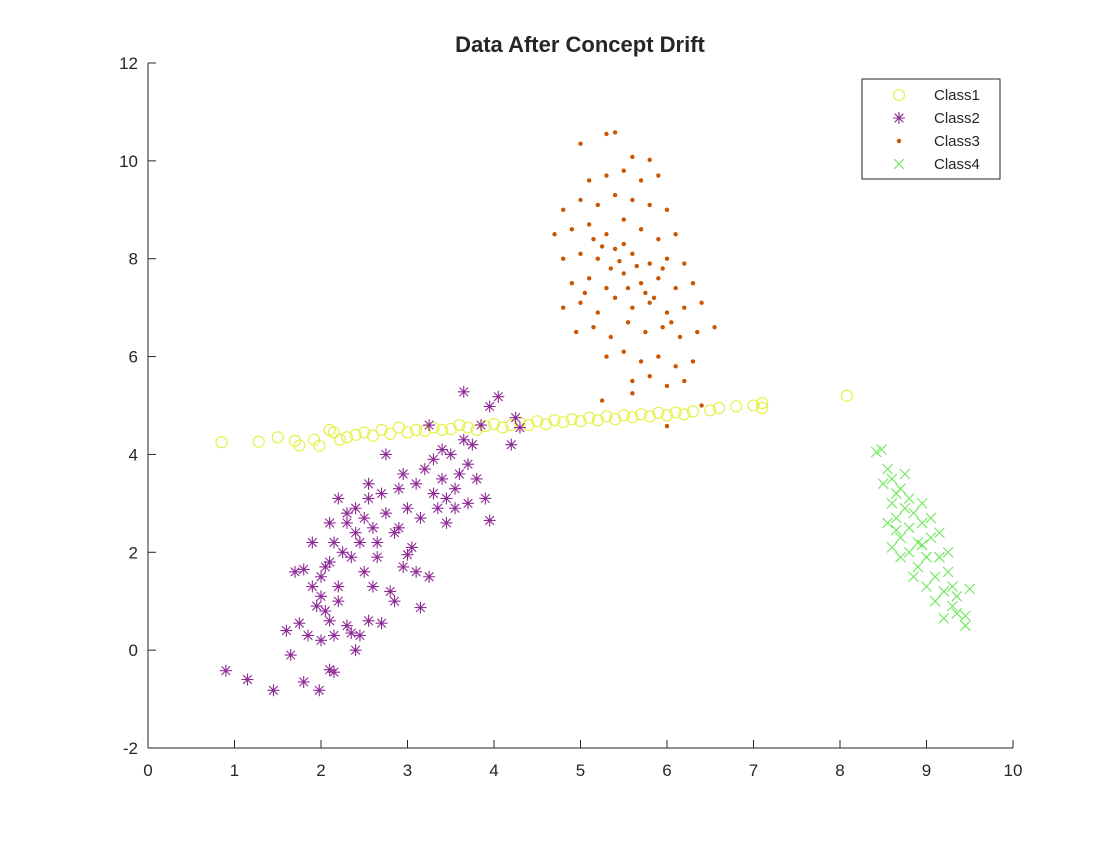 The image size is (1120, 845). Describe the element at coordinates (133, 454) in the screenshot. I see `y-tick-label: 4` at that location.